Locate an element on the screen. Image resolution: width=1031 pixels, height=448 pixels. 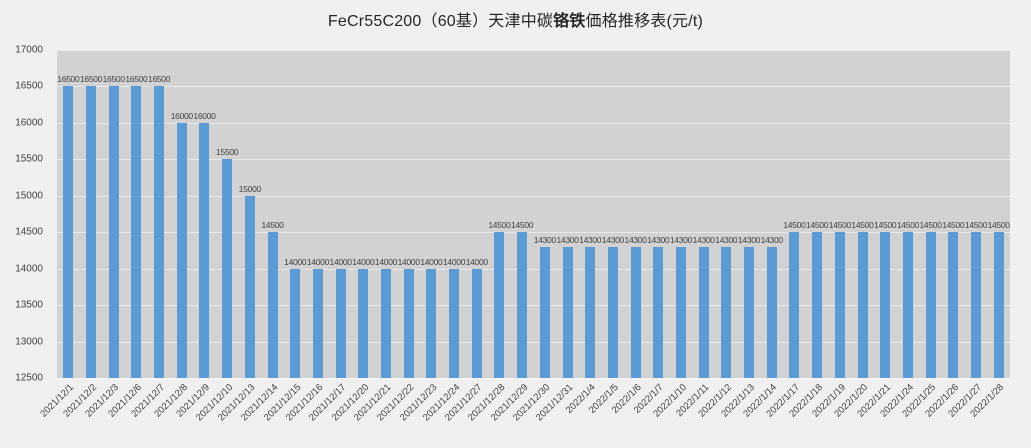
chart-title-suffix: 価格推移表(元/t) is located at coordinates (644, 21).